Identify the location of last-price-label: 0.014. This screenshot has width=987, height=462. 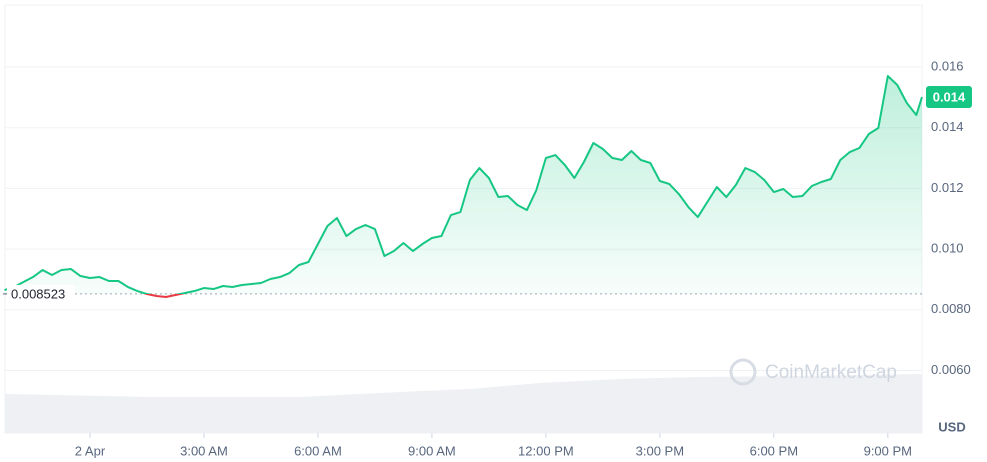
(949, 96).